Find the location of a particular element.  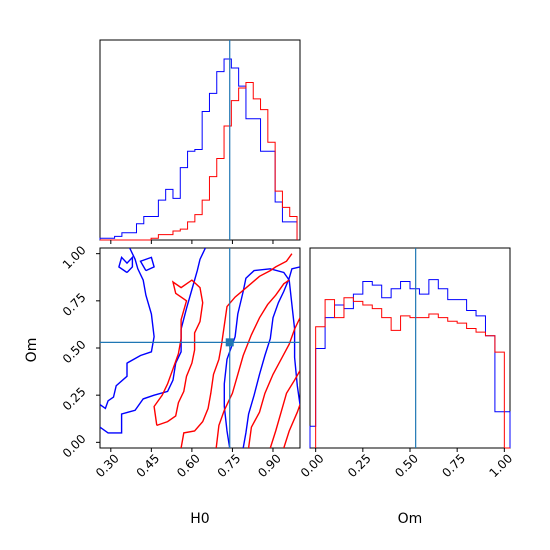

om-hist-xtick-label-0: 0.00 is located at coordinates (312, 465).